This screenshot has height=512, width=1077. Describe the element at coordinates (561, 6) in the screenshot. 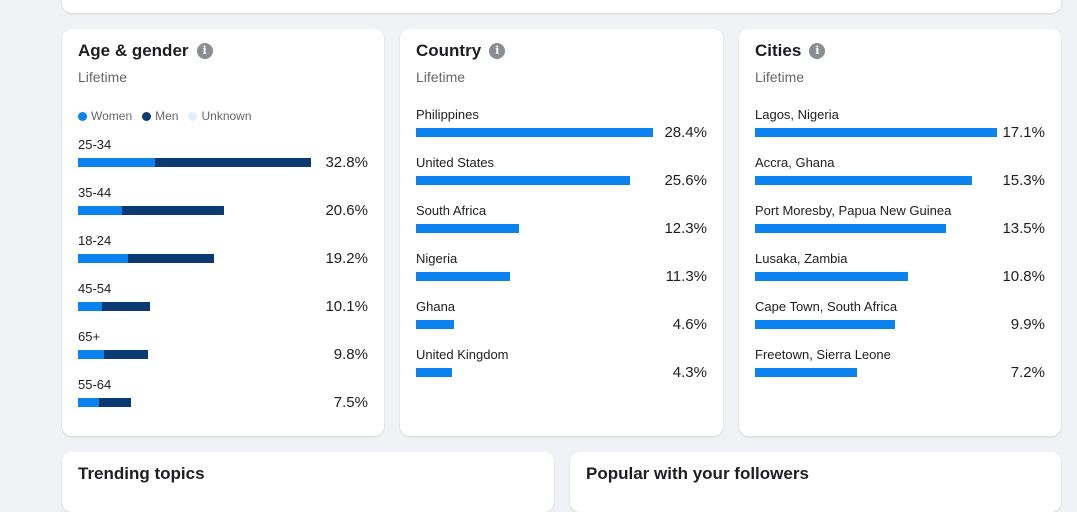

I see `top-card` at that location.